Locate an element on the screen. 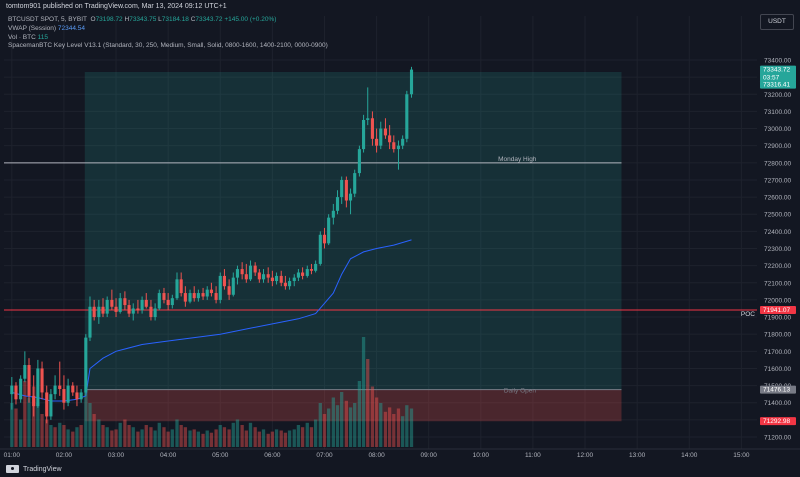  volume-value: 115 is located at coordinates (42, 37).